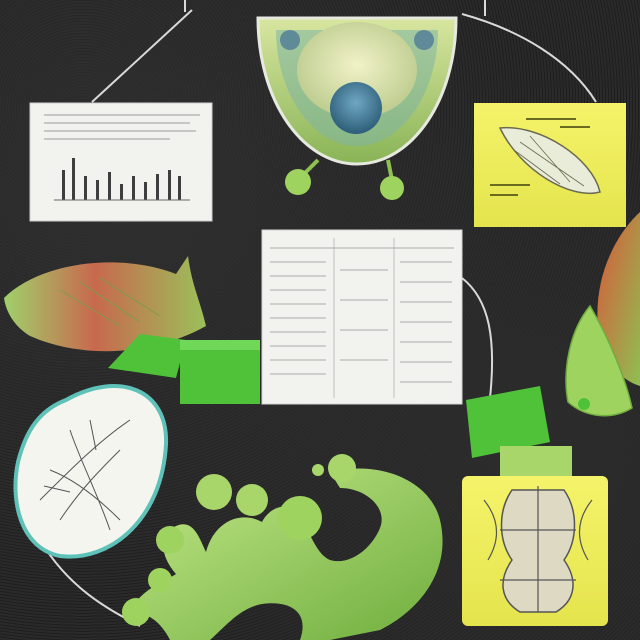 Image resolution: width=640 pixels, height=640 pixels. Describe the element at coordinates (105, 304) in the screenshot. I see `fish-illustration` at that location.